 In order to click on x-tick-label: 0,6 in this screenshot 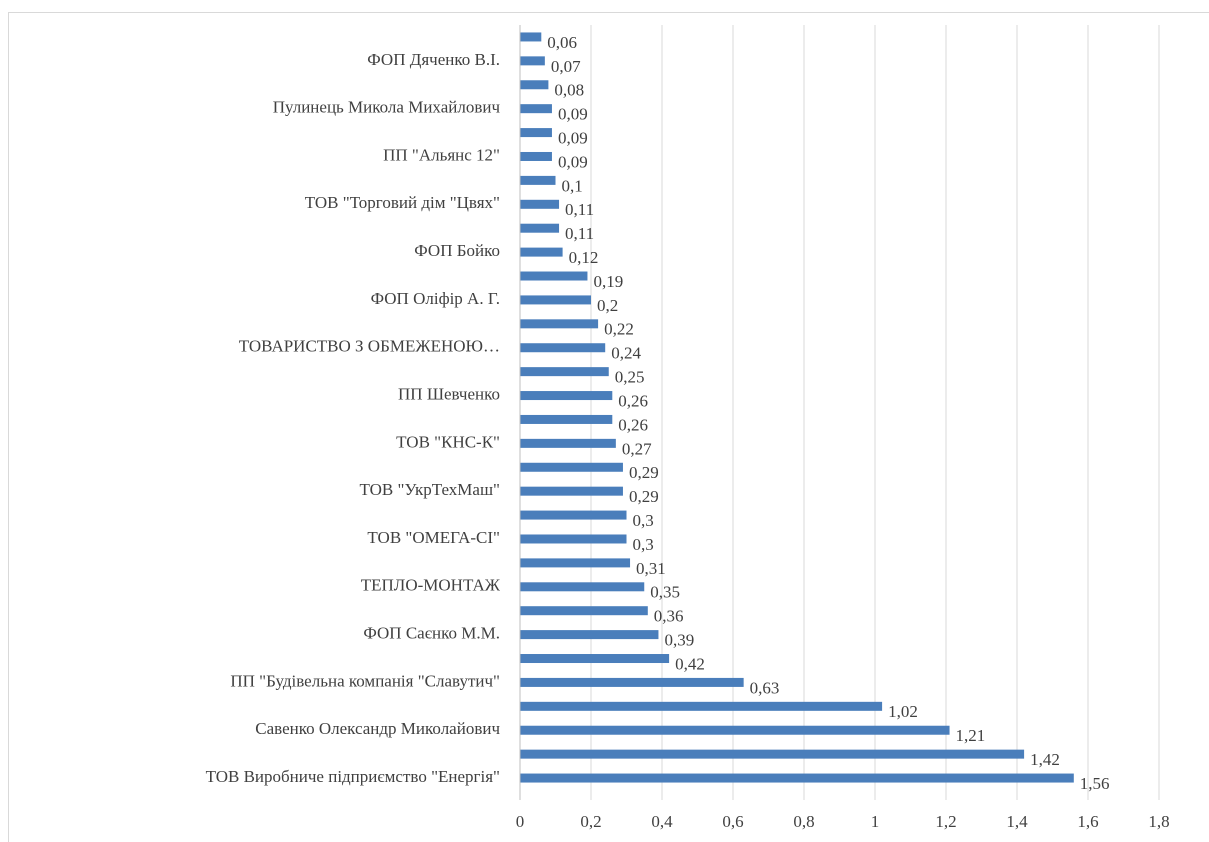, I will do `click(732, 821)`.